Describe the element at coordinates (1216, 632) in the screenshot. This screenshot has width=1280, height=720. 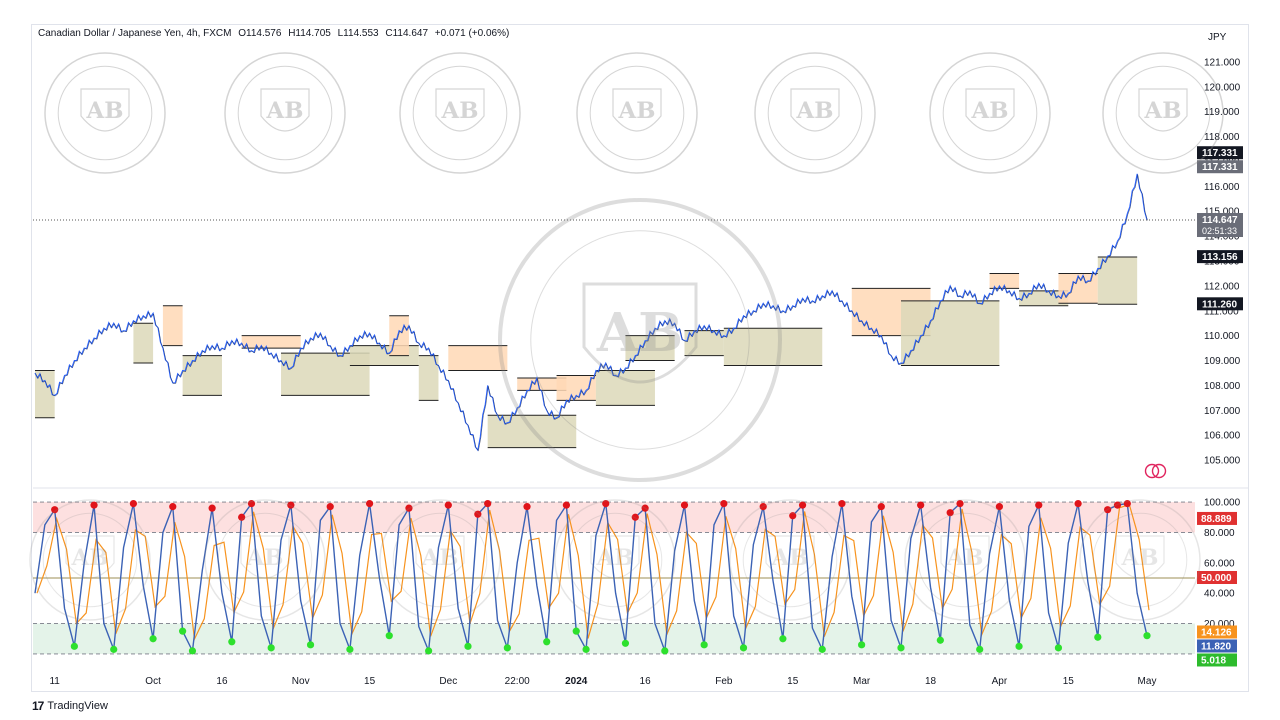
I see `osc-value-label: 14.126` at that location.